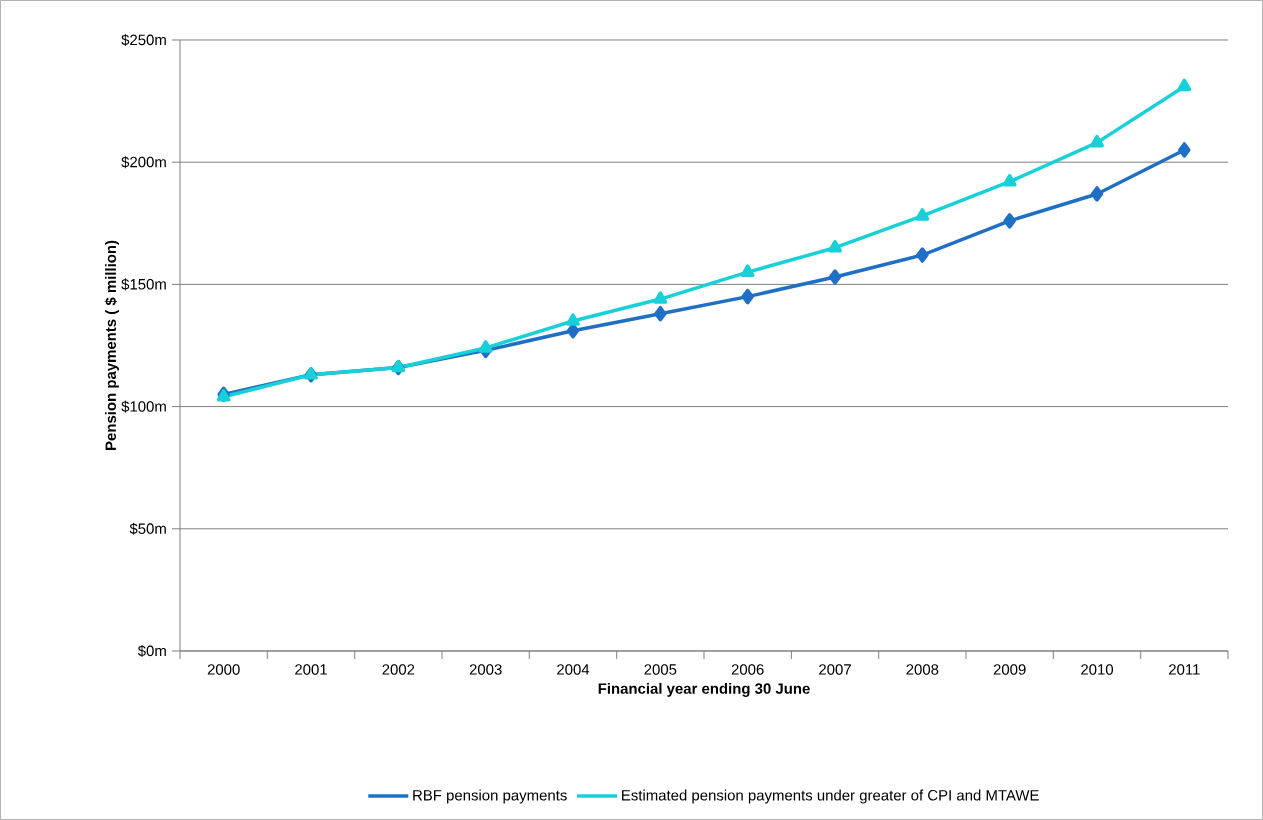 The width and height of the screenshot is (1263, 820). Describe the element at coordinates (660, 669) in the screenshot. I see `x-tick-label: 2005` at that location.